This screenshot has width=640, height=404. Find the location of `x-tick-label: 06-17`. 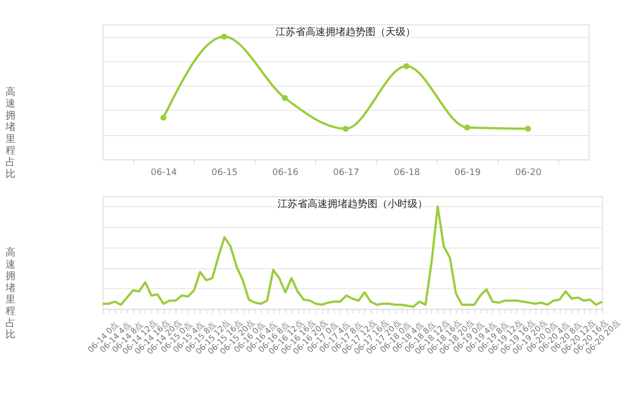

x-tick-label: 06-17 is located at coordinates (346, 173).